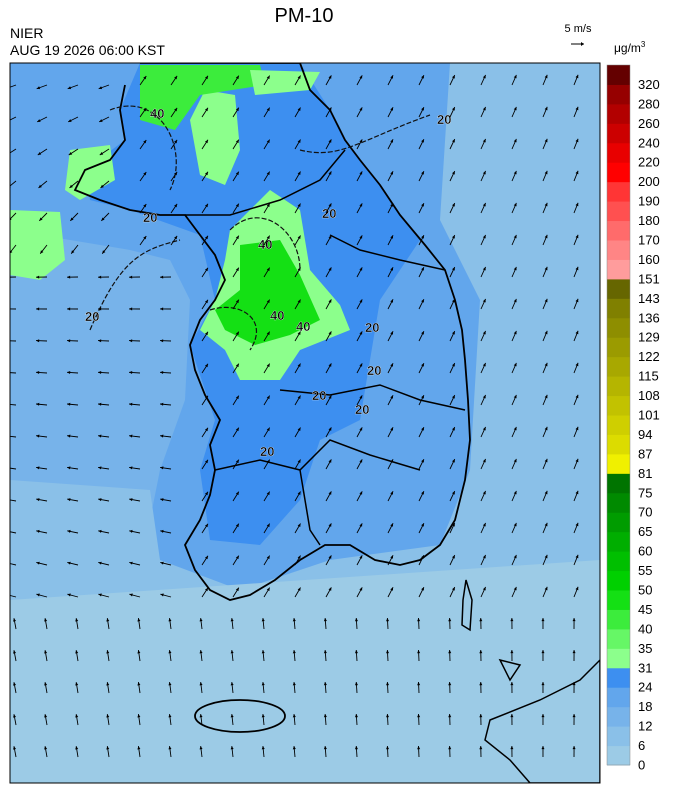  I want to click on colorbar-label: 129, so click(649, 337).